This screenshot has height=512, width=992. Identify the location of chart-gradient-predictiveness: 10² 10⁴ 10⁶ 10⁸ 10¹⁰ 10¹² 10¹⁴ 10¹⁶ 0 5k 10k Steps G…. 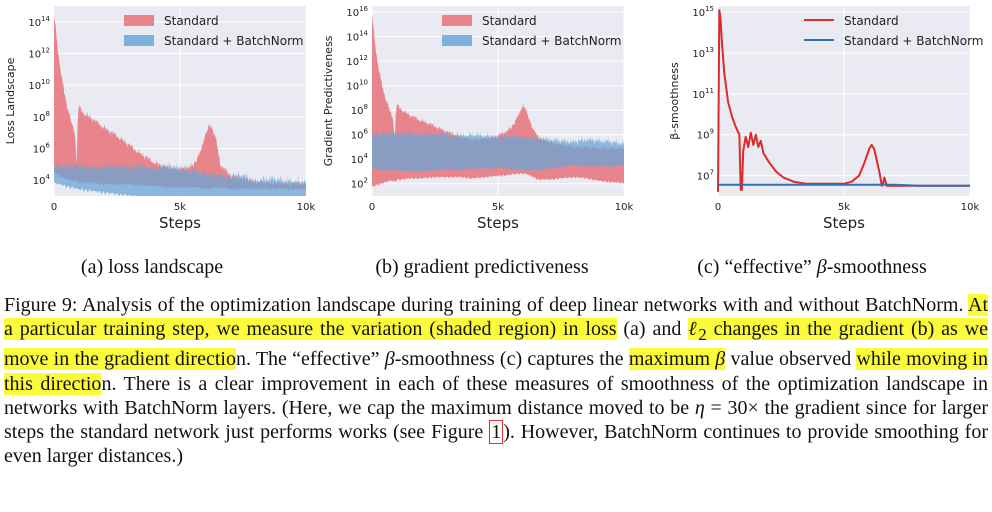
(478, 118).